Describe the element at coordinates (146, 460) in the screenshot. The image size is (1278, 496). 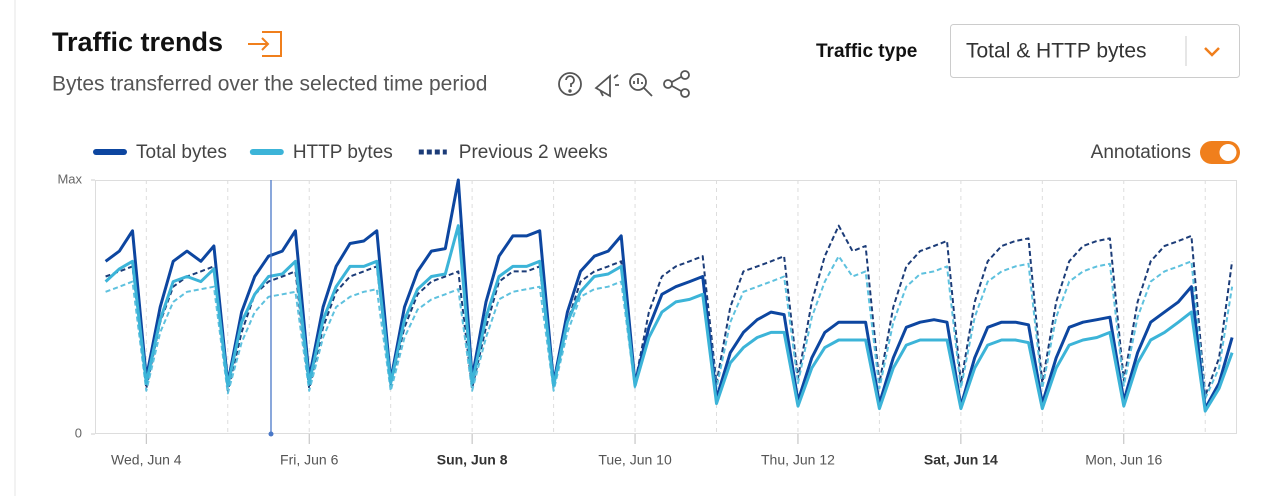
I see `x-tick-label: Wed, Jun 4` at that location.